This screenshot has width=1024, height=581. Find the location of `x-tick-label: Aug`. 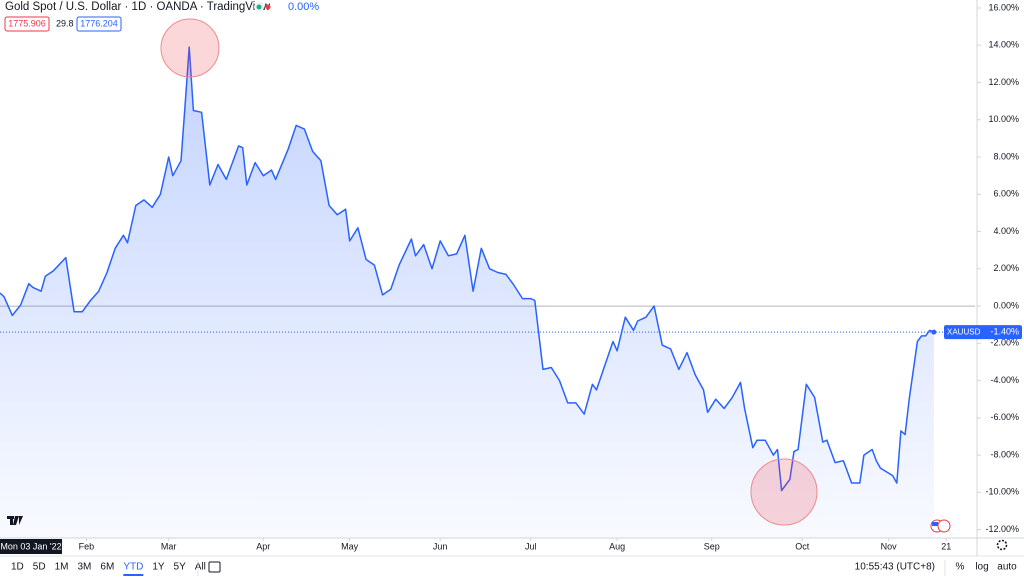

x-tick-label: Aug is located at coordinates (617, 546).